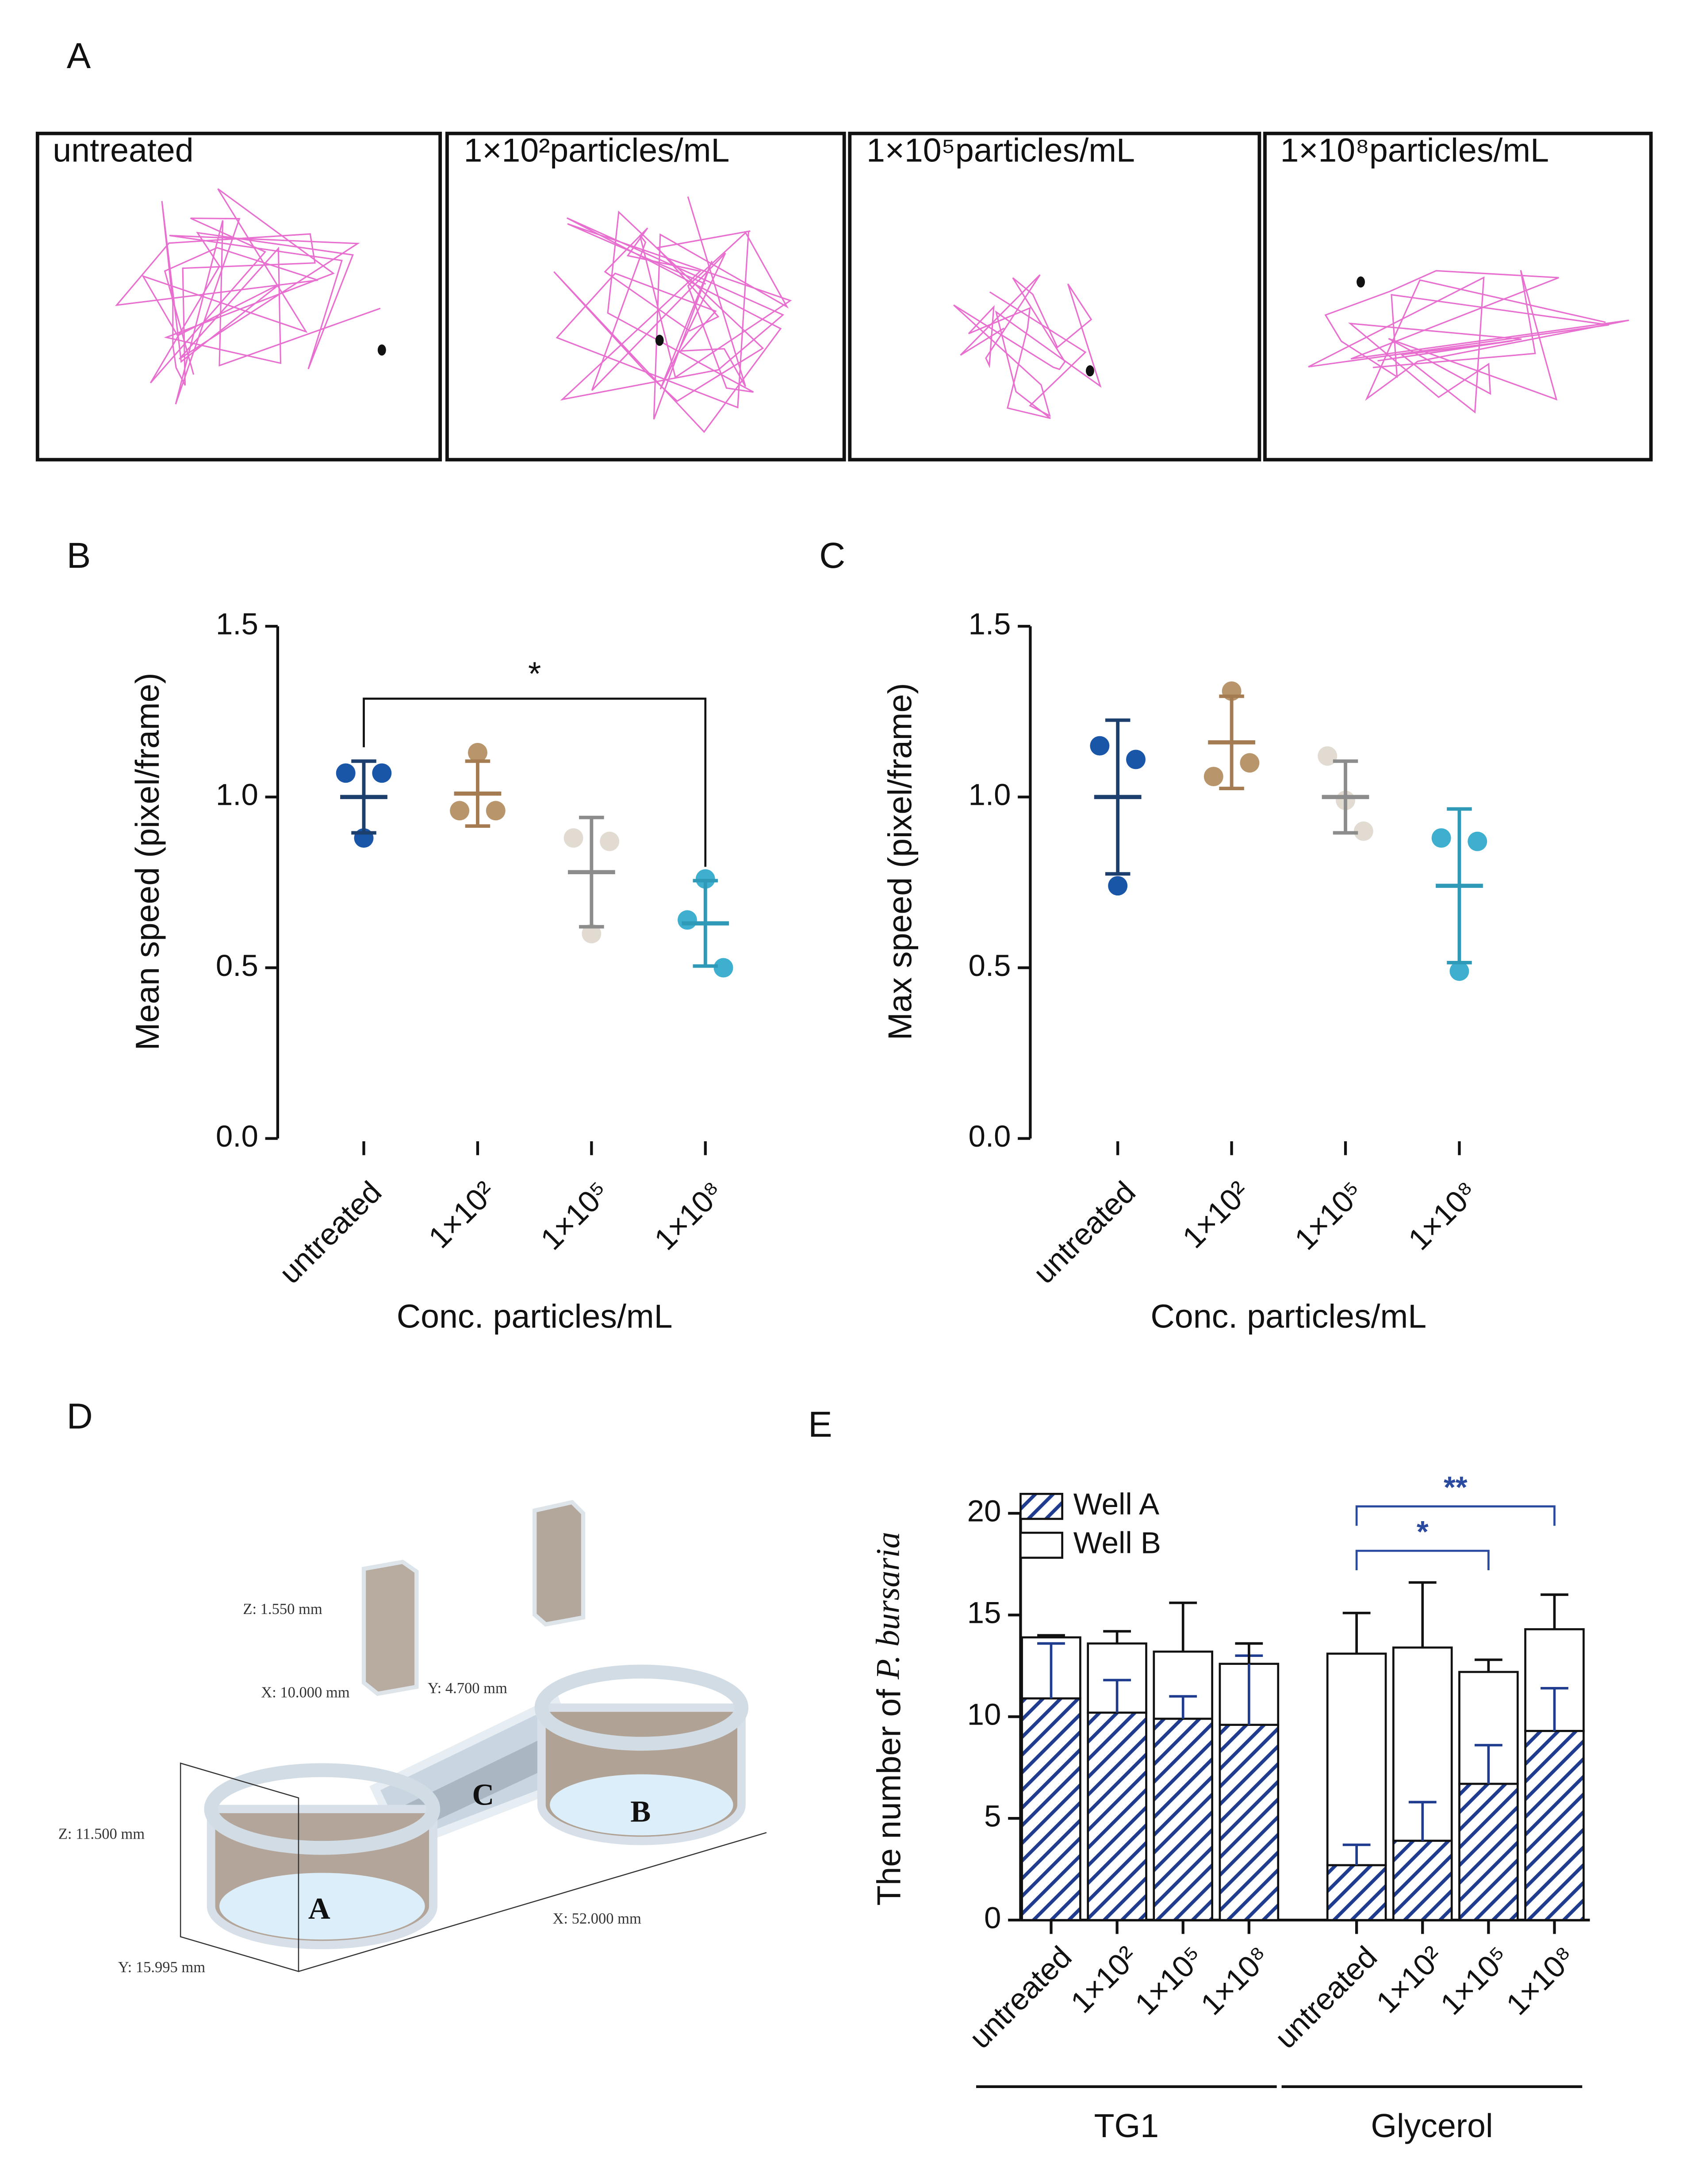 The image size is (1694, 2184). Describe the element at coordinates (984, 1714) in the screenshot. I see `y-tick-label: 10` at that location.